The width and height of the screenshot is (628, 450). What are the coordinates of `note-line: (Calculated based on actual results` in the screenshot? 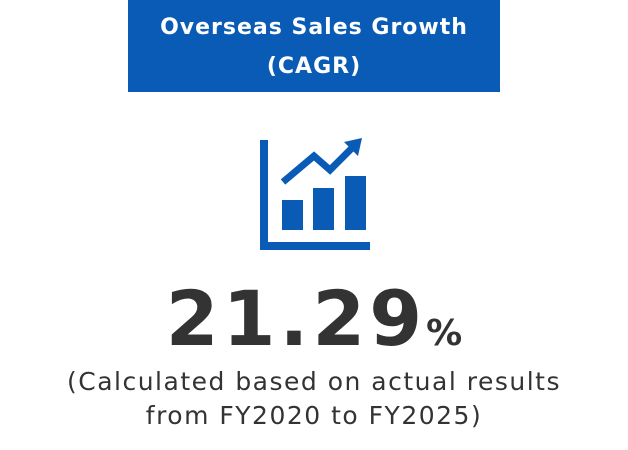 It's located at (314, 381).